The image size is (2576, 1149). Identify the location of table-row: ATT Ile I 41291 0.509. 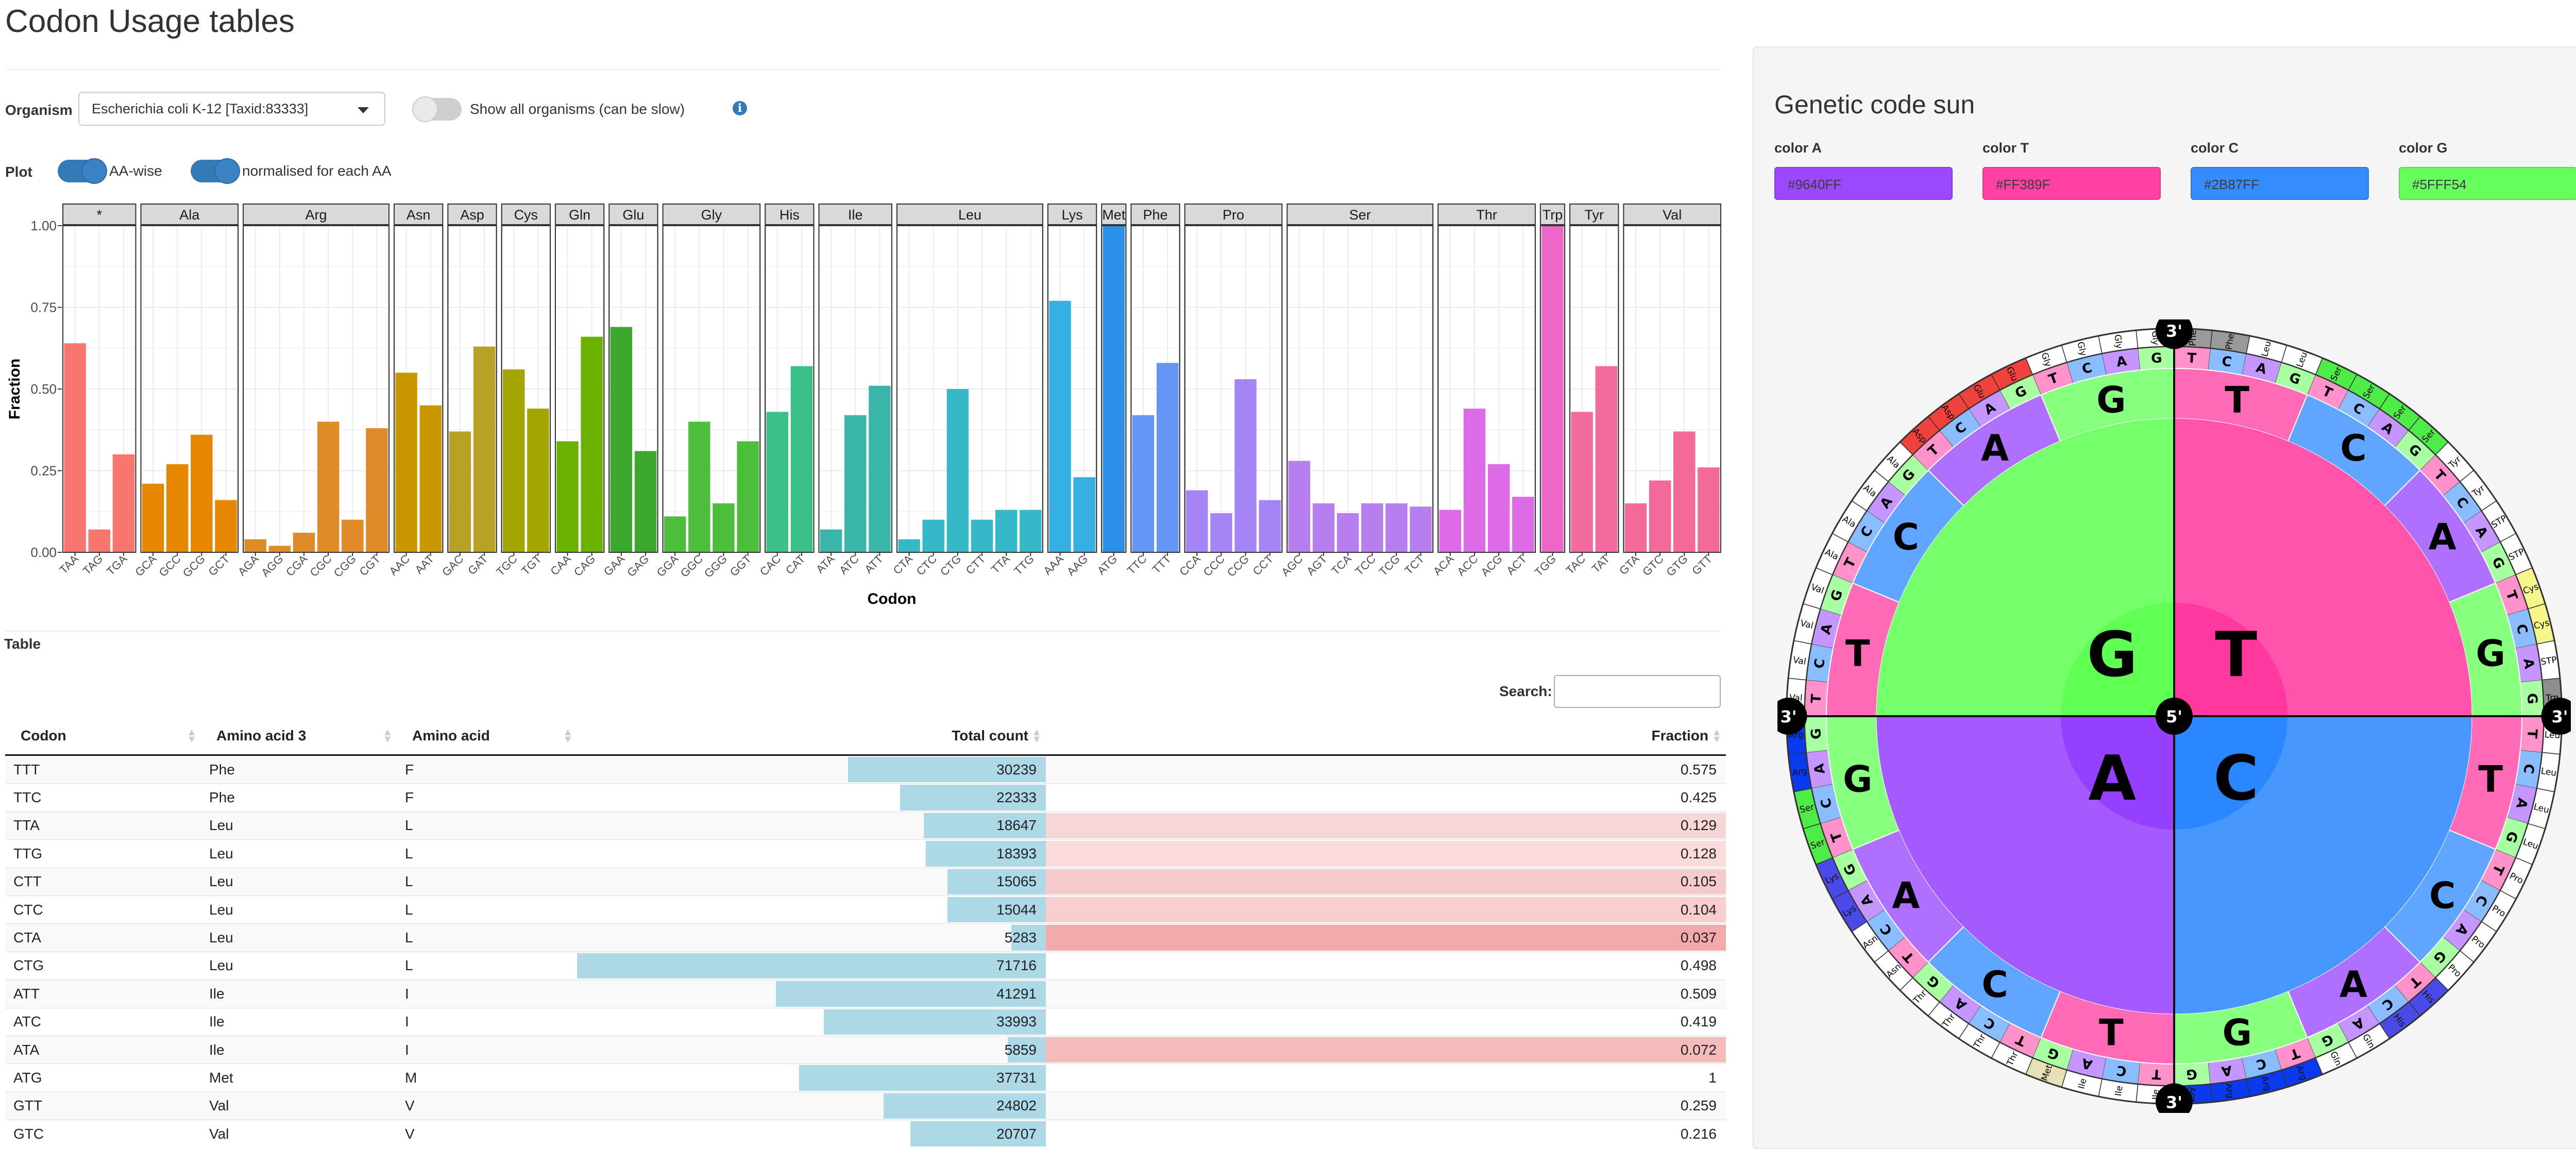
(865, 993).